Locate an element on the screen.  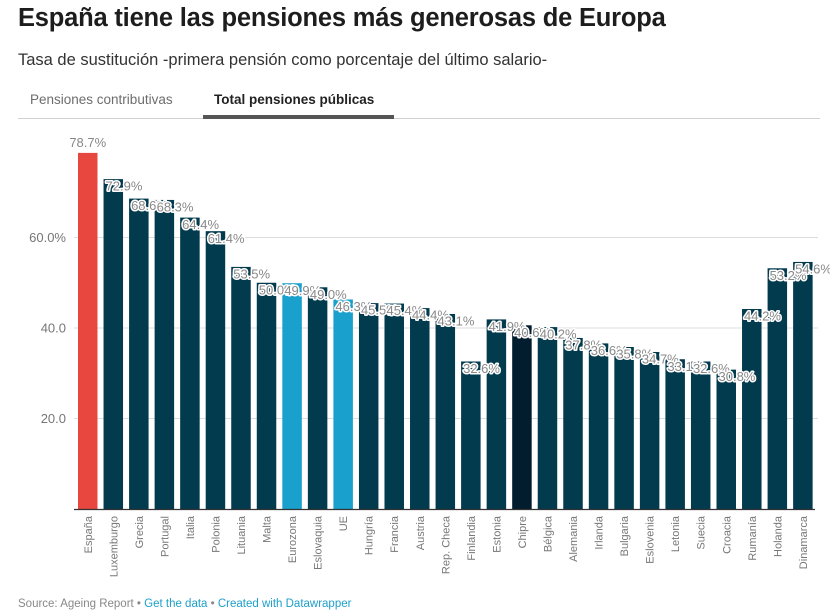
value-label: 50.0% is located at coordinates (277, 289).